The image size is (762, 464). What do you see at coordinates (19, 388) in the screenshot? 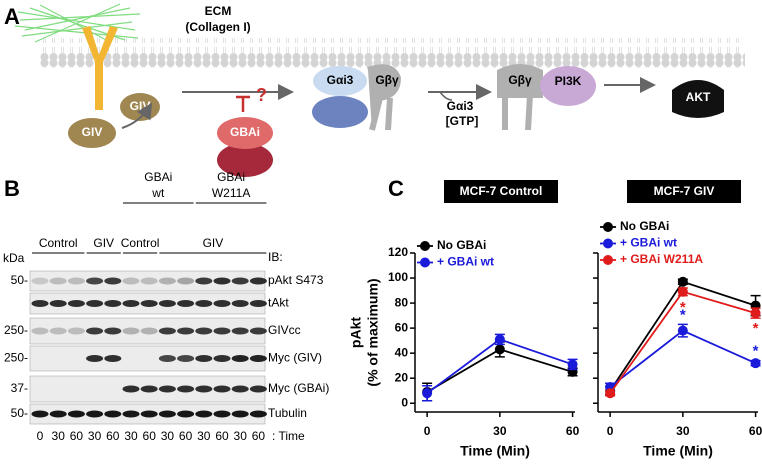
I see `kda-marker: 37-` at bounding box center [19, 388].